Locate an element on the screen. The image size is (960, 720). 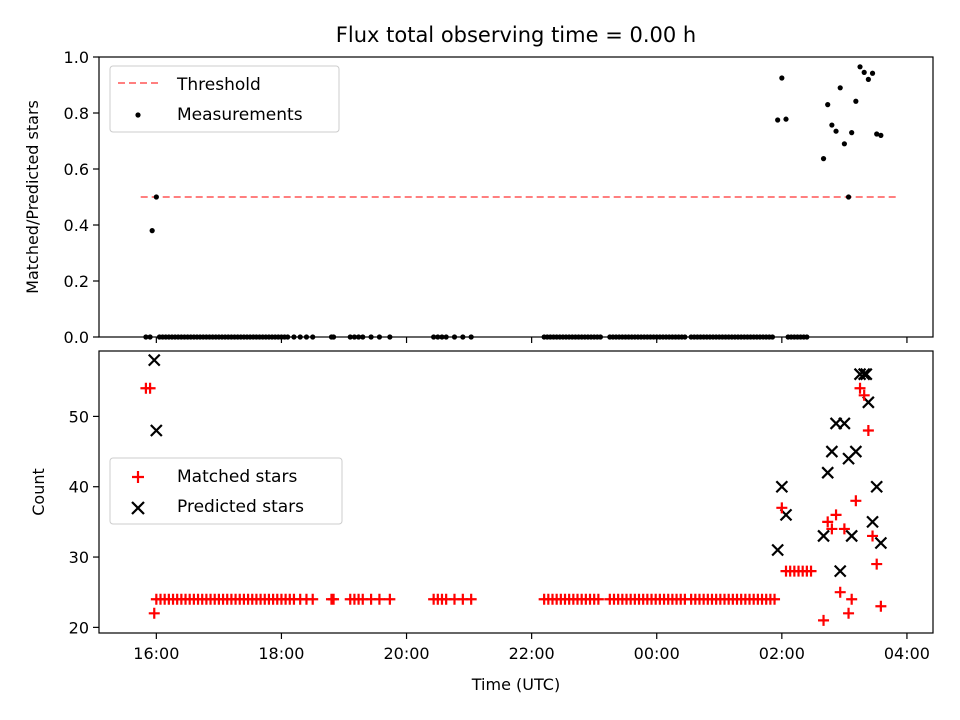
top-y-tick-label: 0.4 is located at coordinates (76, 225).